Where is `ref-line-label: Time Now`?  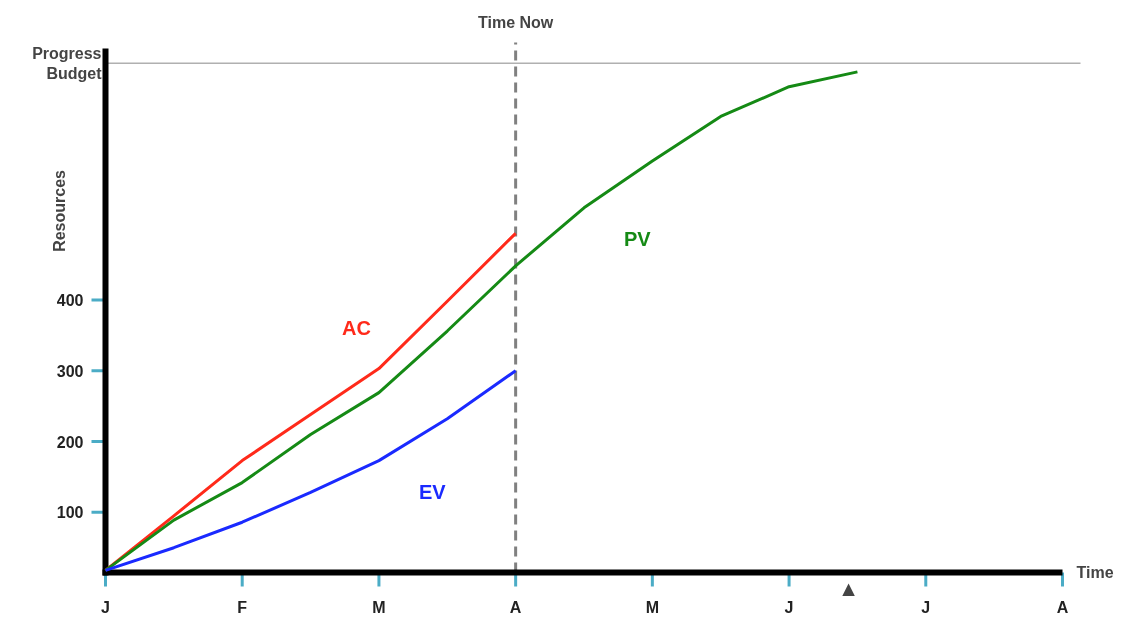
ref-line-label: Time Now is located at coordinates (516, 22).